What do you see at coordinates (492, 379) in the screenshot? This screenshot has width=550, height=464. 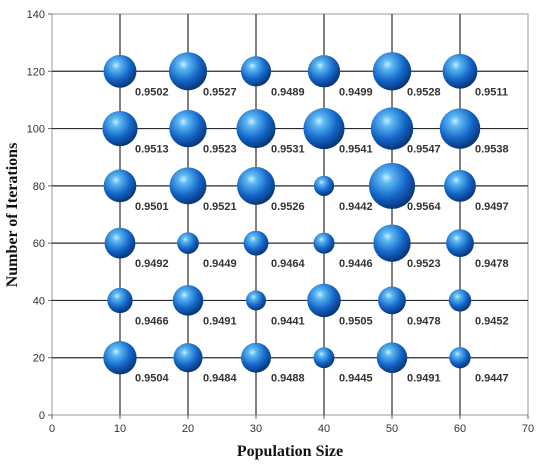 I see `data-label: 0.9447` at bounding box center [492, 379].